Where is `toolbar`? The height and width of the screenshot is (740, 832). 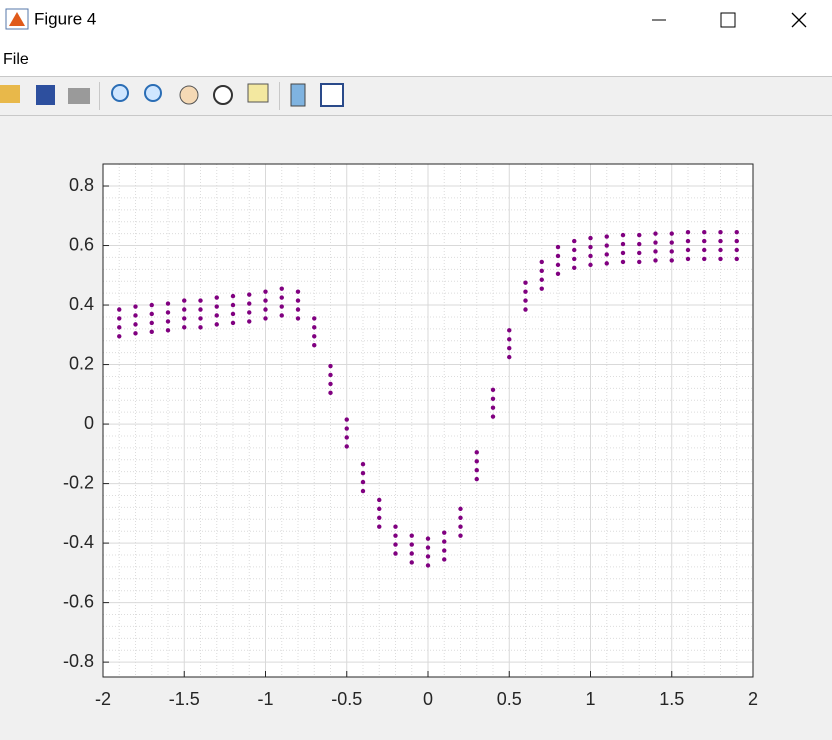
toolbar is located at coordinates (172, 96).